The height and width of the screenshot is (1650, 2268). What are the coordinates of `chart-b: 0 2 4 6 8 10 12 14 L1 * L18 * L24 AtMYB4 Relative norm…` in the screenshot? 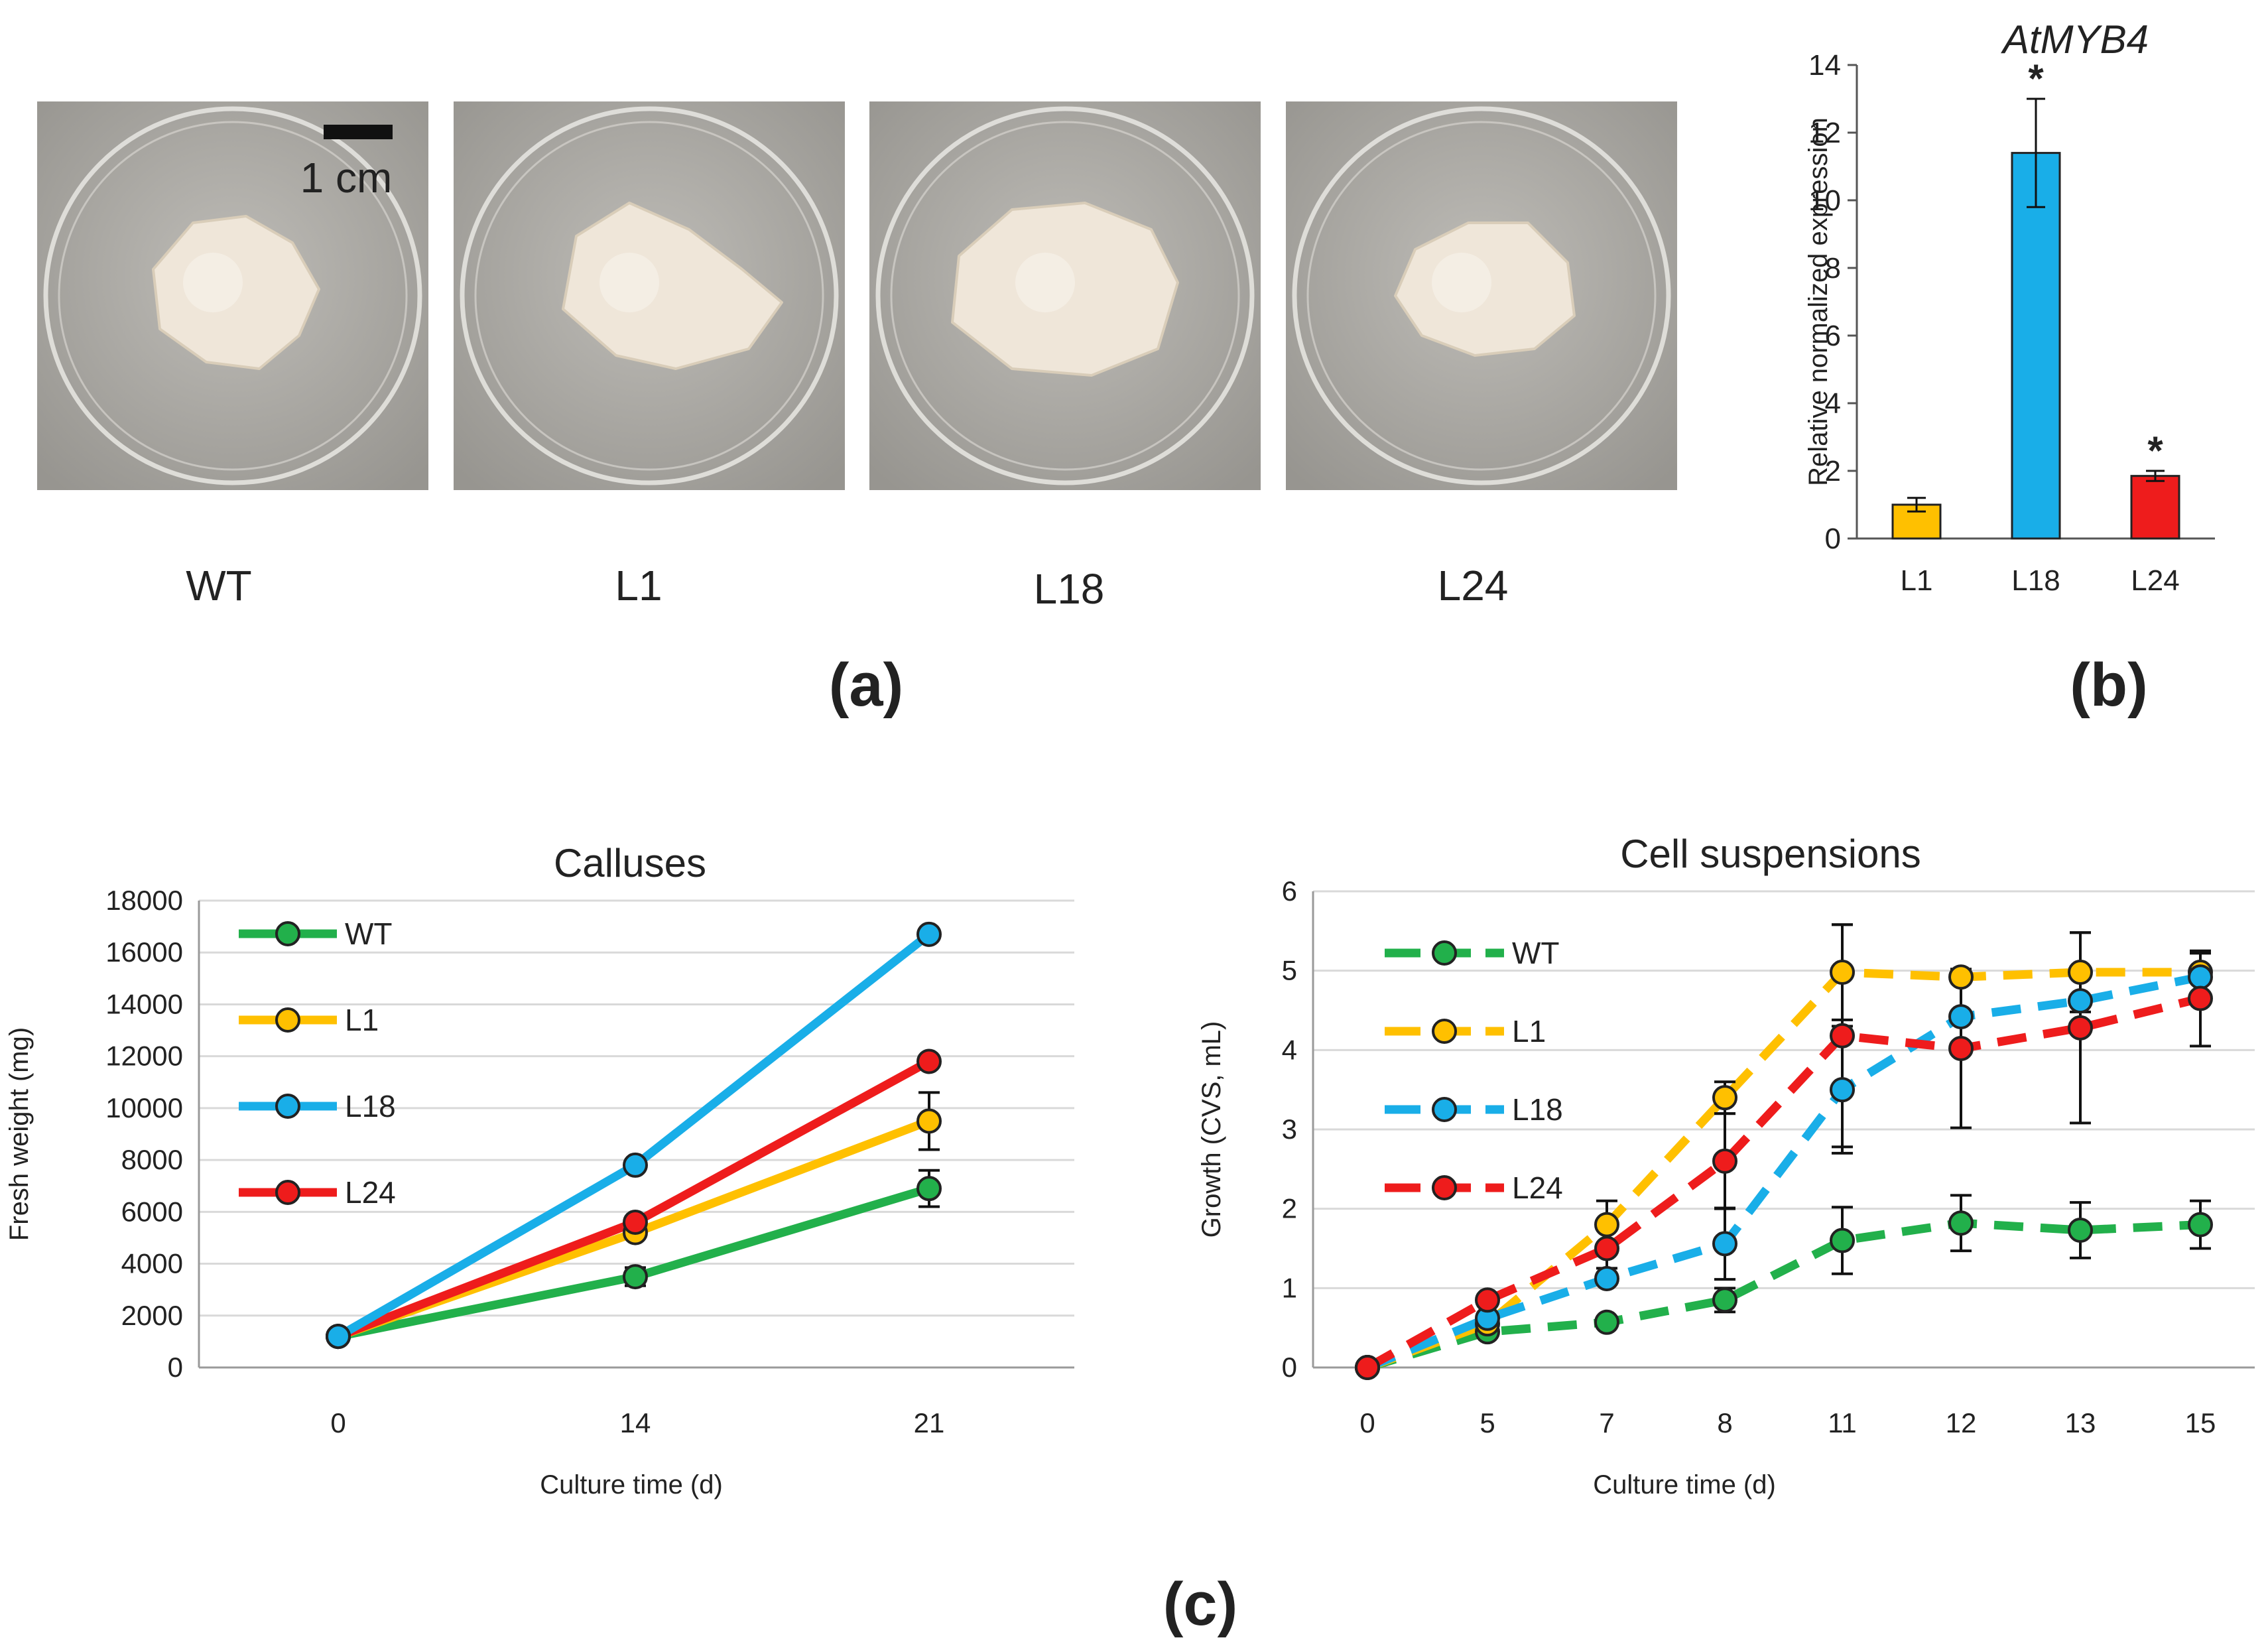 It's located at (2009, 307).